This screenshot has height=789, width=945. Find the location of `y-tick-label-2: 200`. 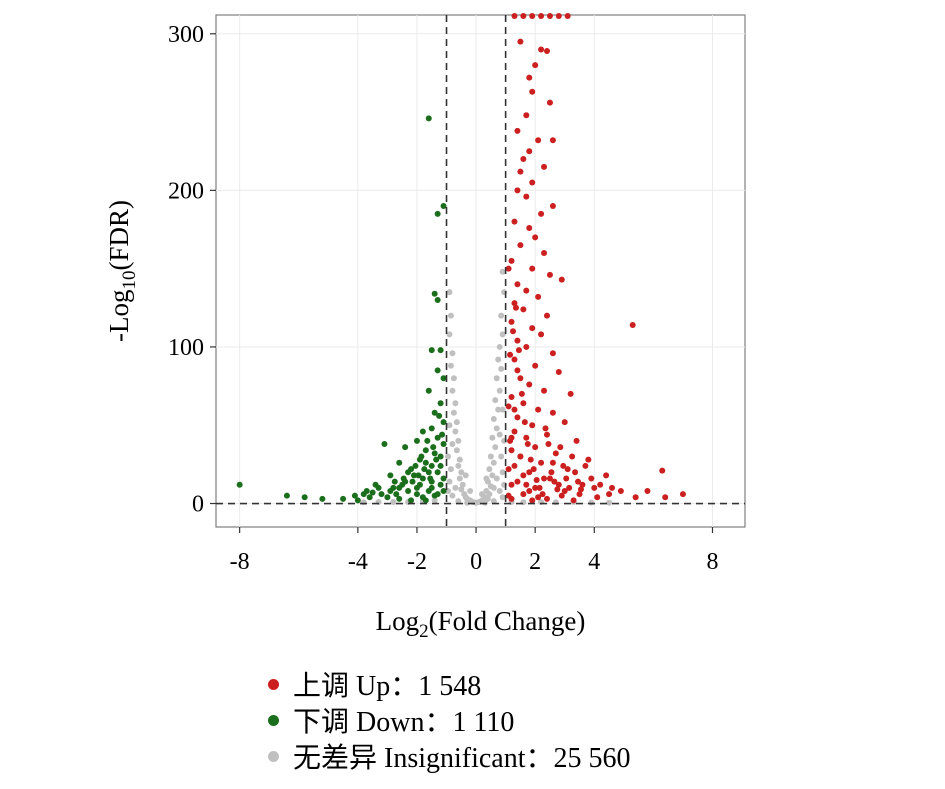

y-tick-label-2: 200 is located at coordinates (186, 191).